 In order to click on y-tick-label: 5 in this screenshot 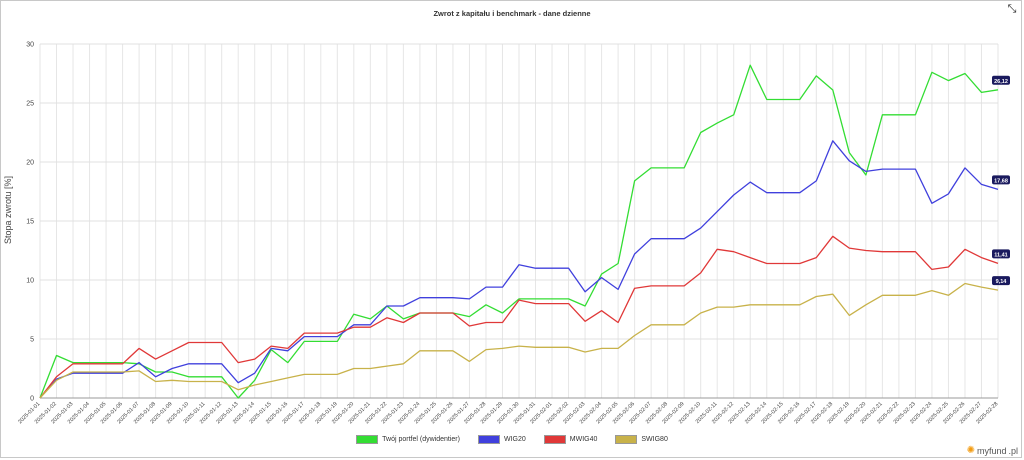, I will do `click(32, 340)`.